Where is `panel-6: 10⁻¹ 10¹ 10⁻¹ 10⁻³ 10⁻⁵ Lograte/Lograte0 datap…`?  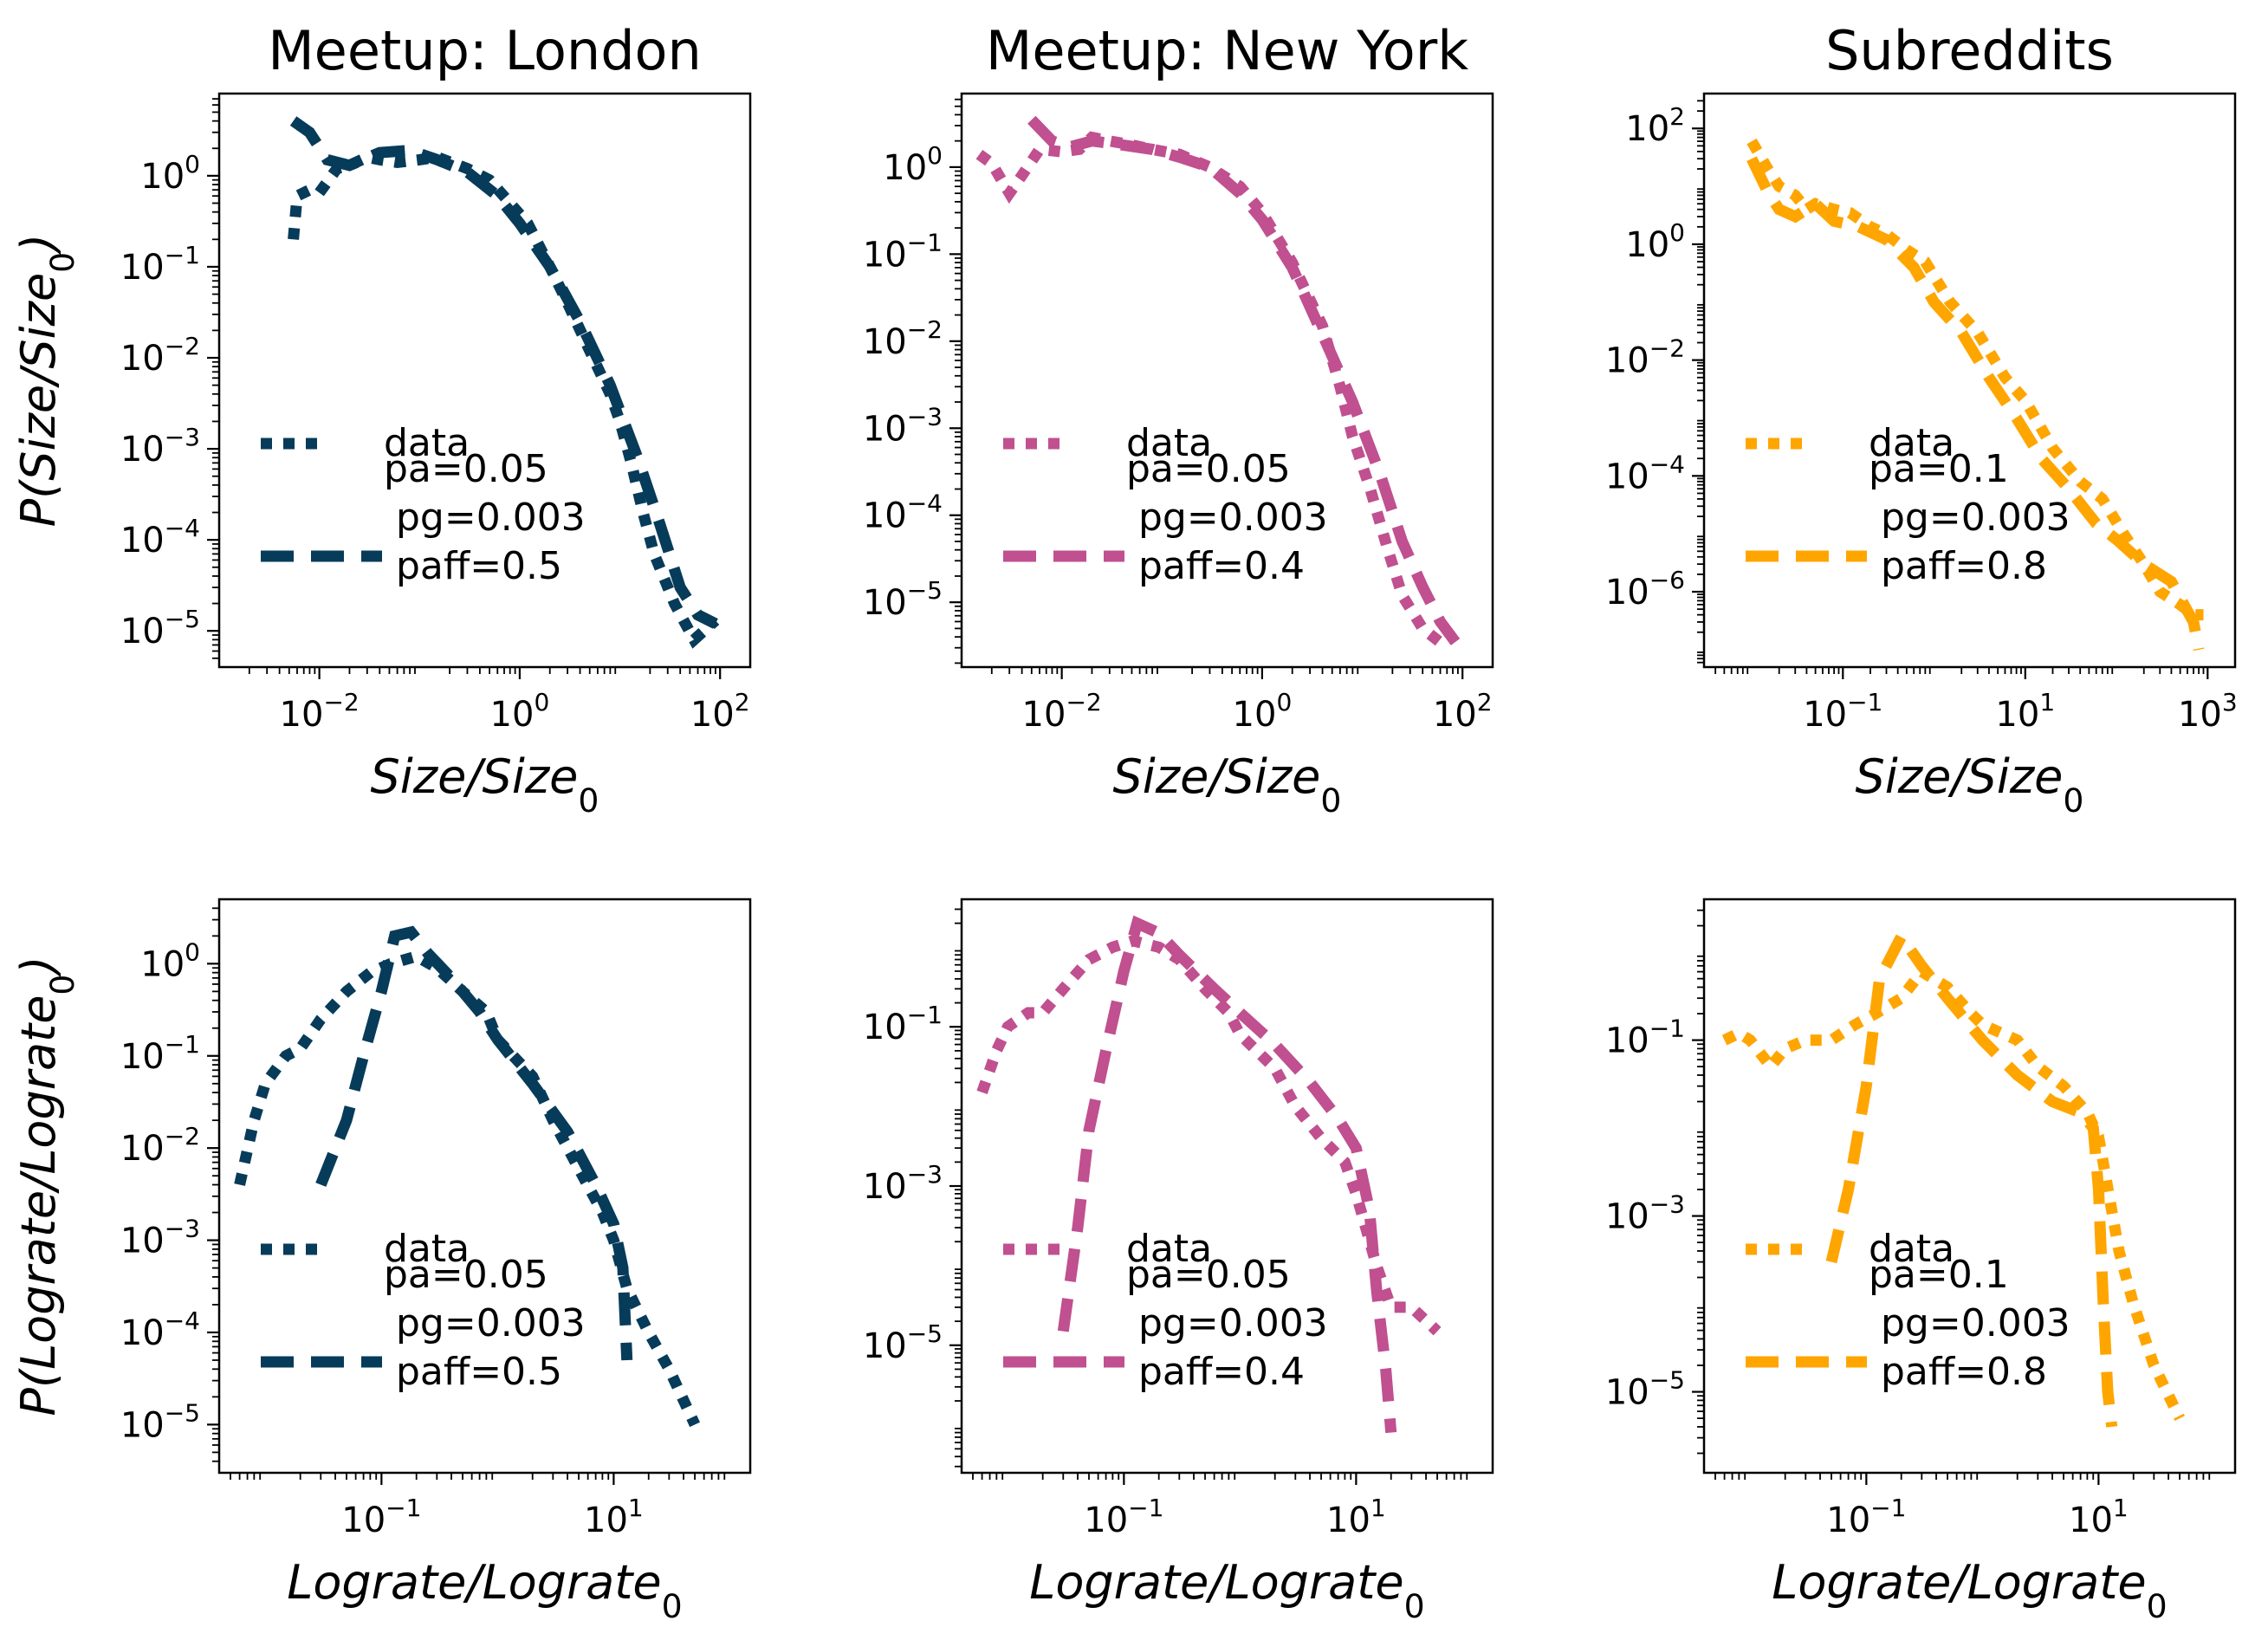 panel-6: 10⁻¹ 10¹ 10⁻¹ 10⁻³ 10⁻⁵ Lograte/Lograte0 datap… is located at coordinates (1921, 1261).